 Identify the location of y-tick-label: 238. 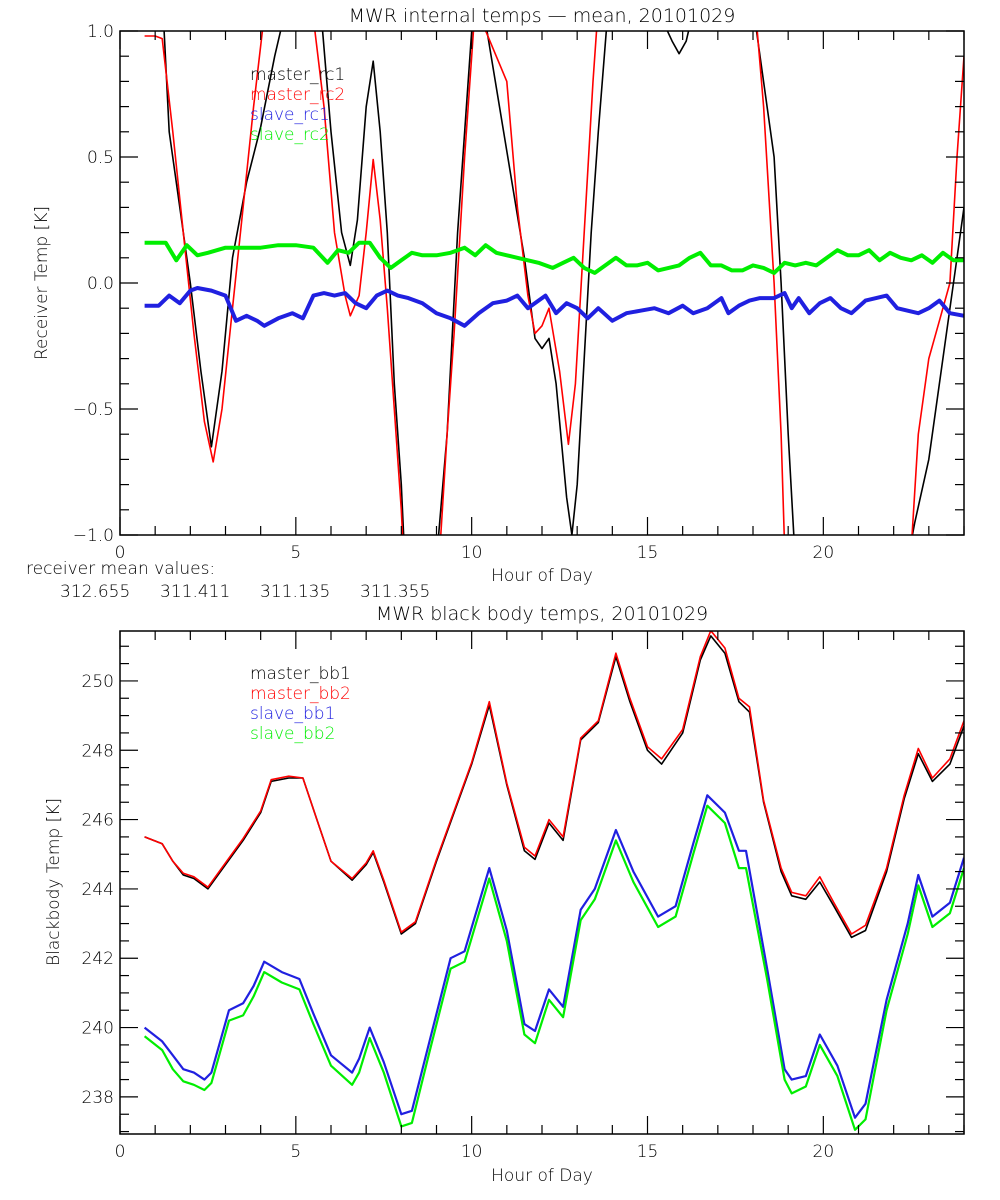
(98, 1098).